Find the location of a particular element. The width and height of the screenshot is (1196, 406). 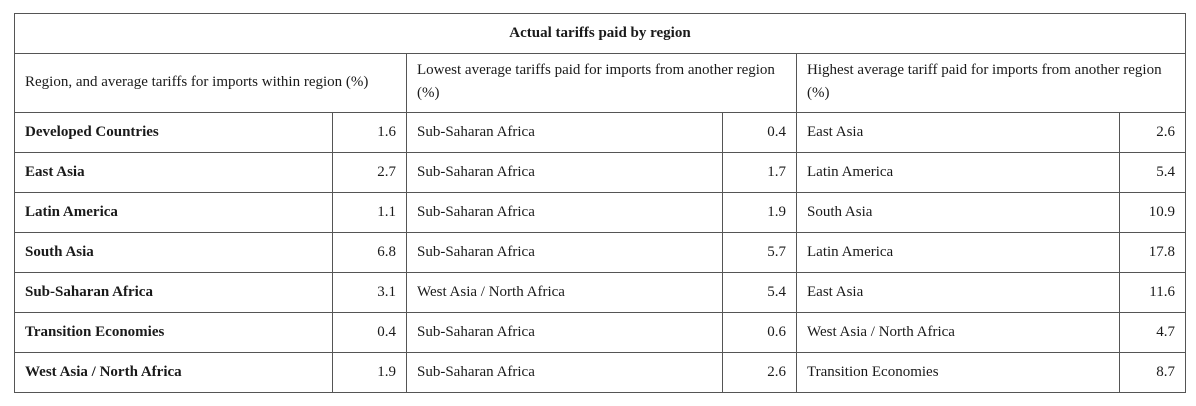

within-region-tariff-cell: 0.4 is located at coordinates (369, 332).